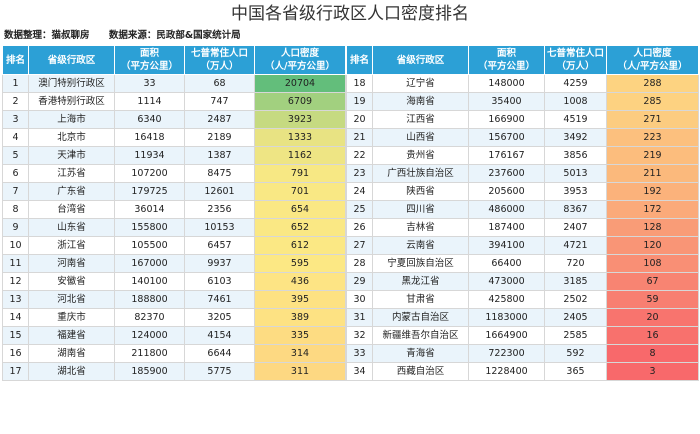  Describe the element at coordinates (15, 317) in the screenshot. I see `rank-cell: 14` at that location.